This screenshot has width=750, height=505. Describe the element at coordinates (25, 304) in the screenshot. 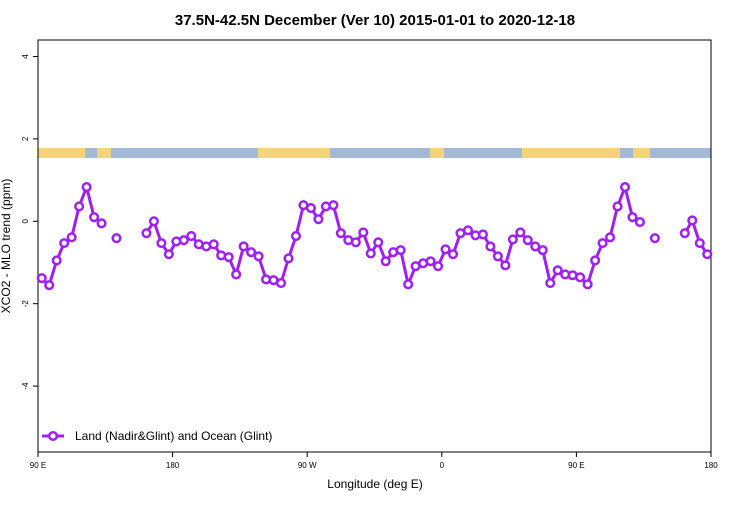

I see `y-tick-label: -2` at that location.